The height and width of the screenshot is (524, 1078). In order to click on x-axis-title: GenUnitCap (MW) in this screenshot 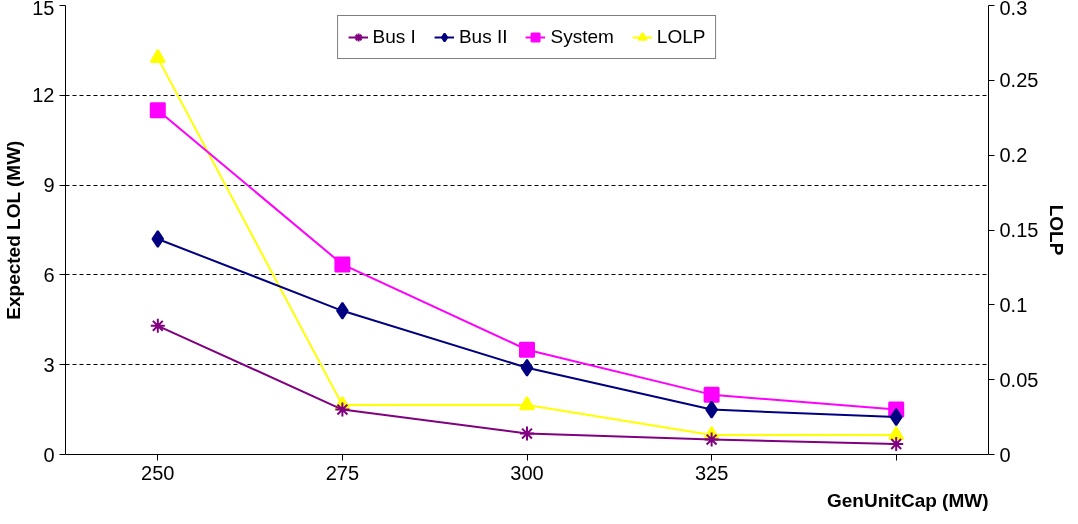, I will do `click(908, 500)`.